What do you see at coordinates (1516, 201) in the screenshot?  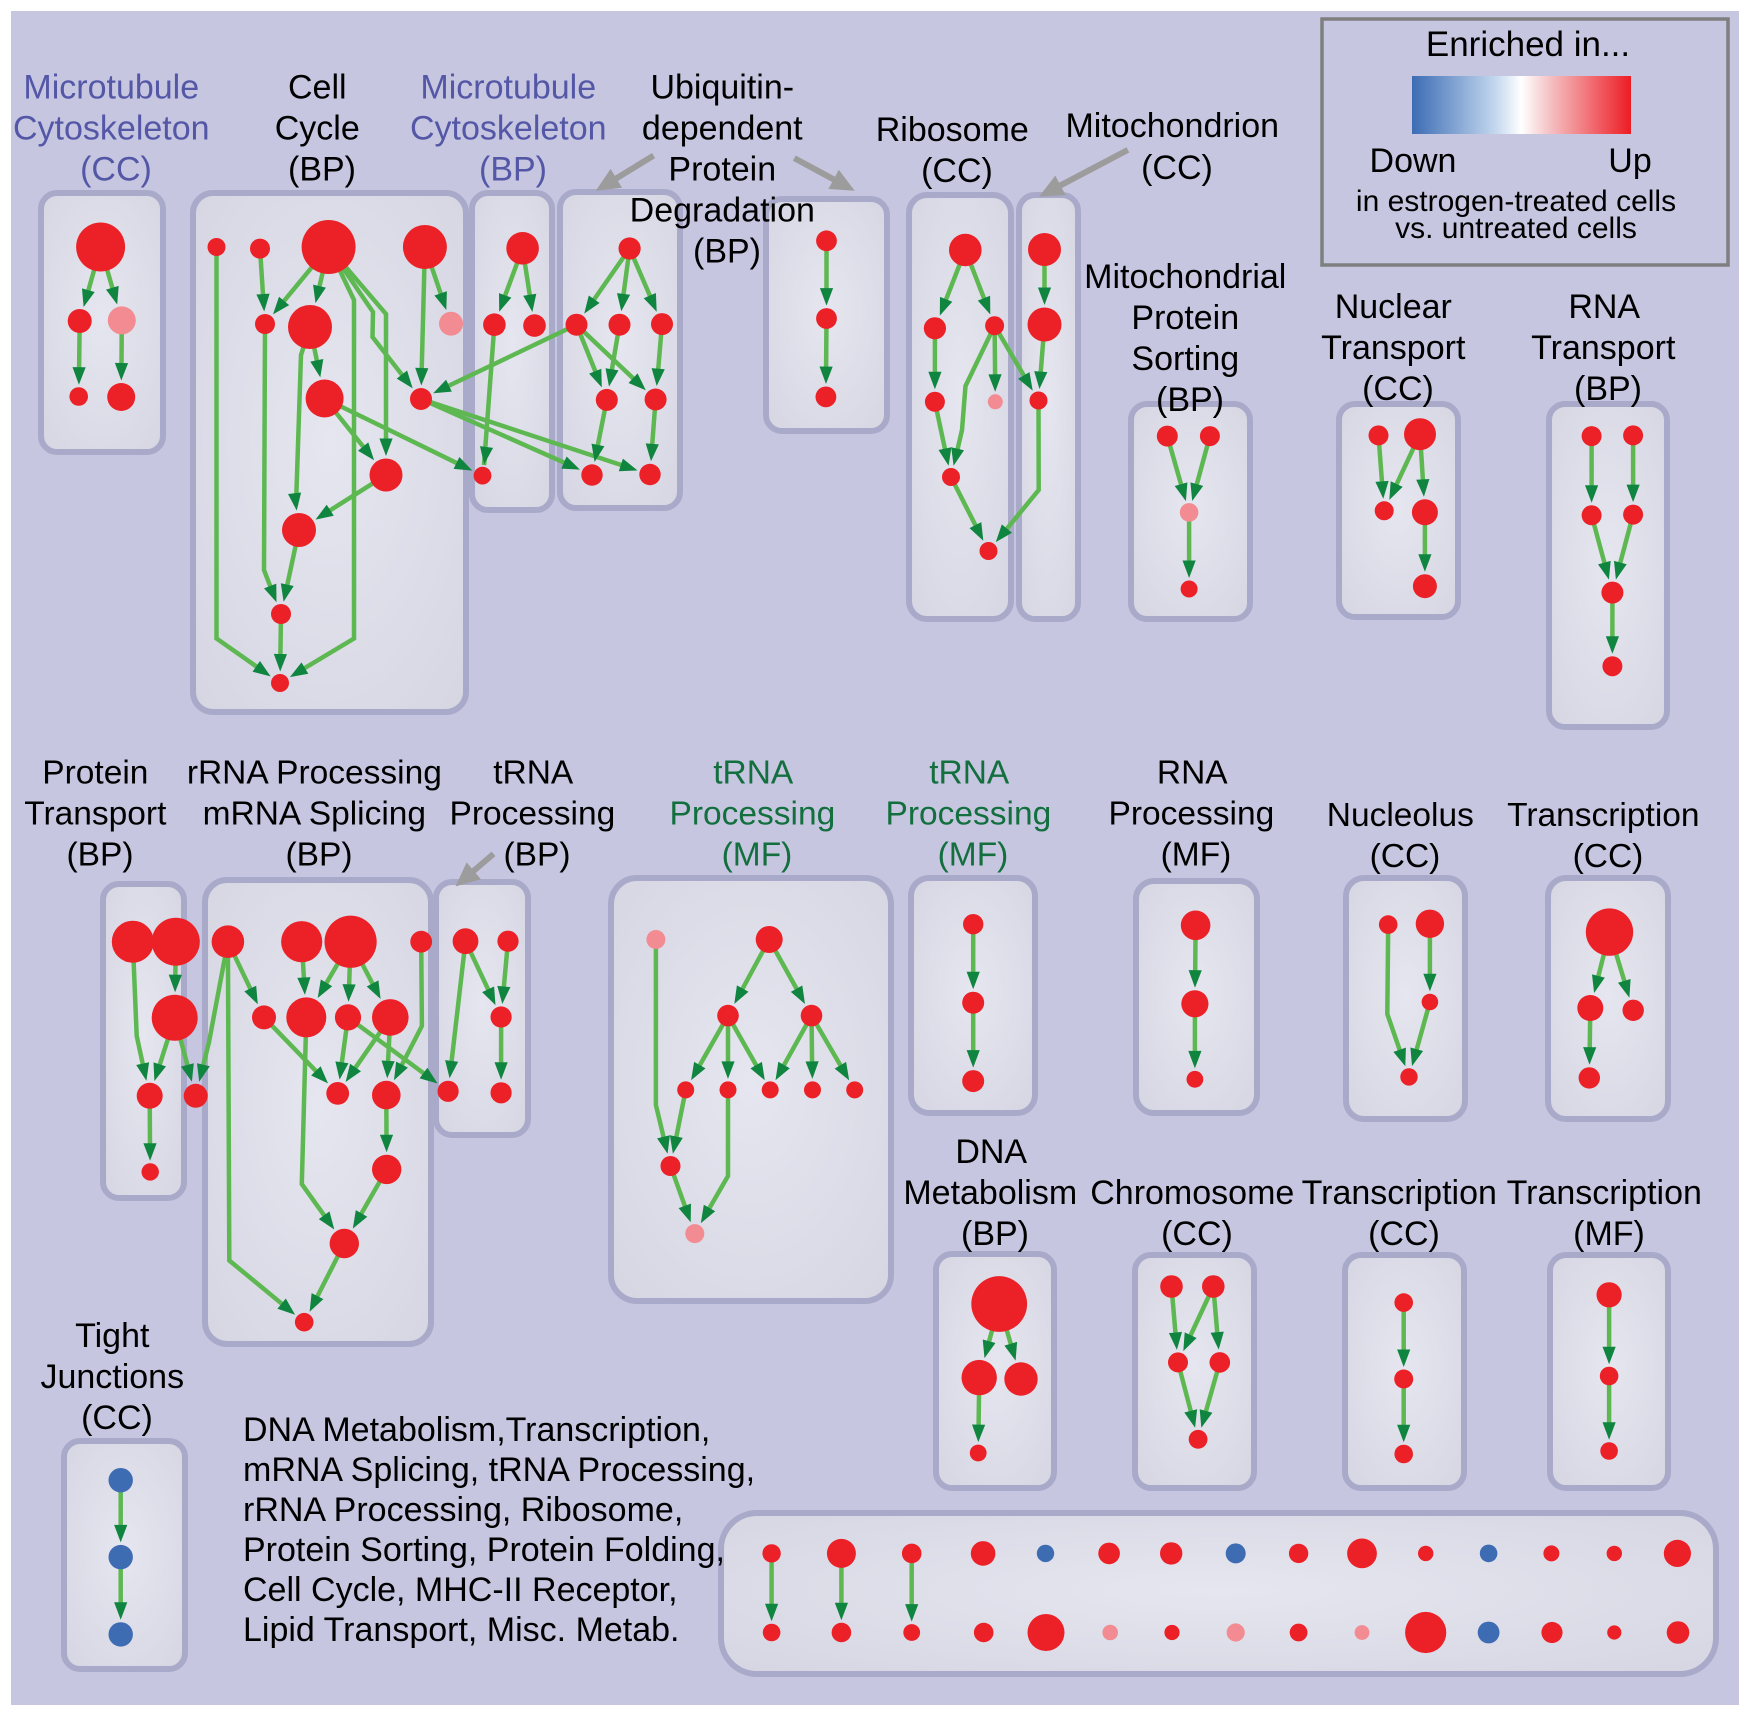 I see `svg-text: in estrogen-treated cells` at bounding box center [1516, 201].